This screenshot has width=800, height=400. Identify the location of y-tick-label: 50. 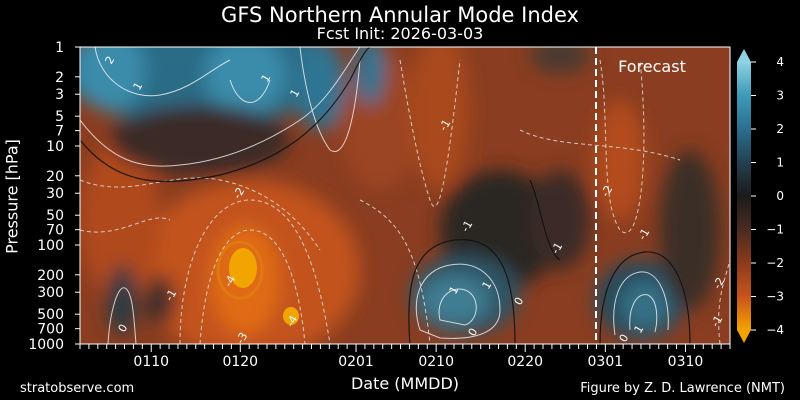
(55, 216).